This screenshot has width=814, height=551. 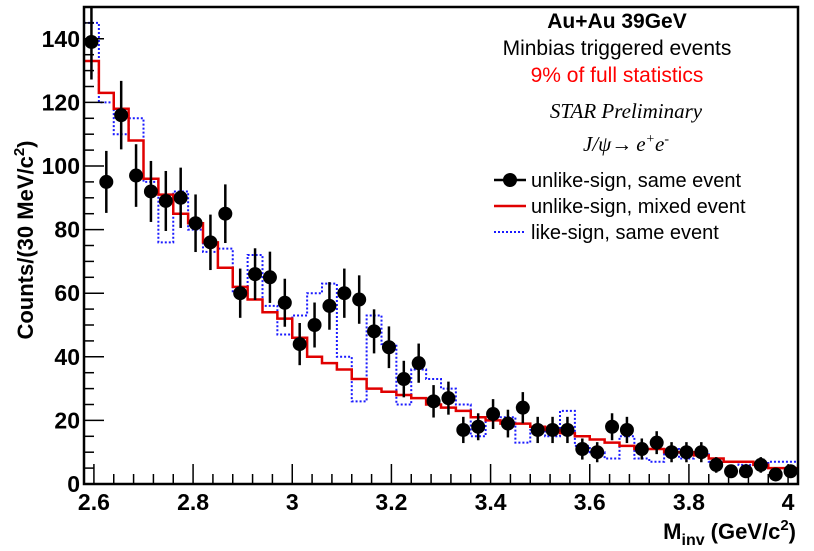 I want to click on y-tick-label: 80, so click(x=67, y=230).